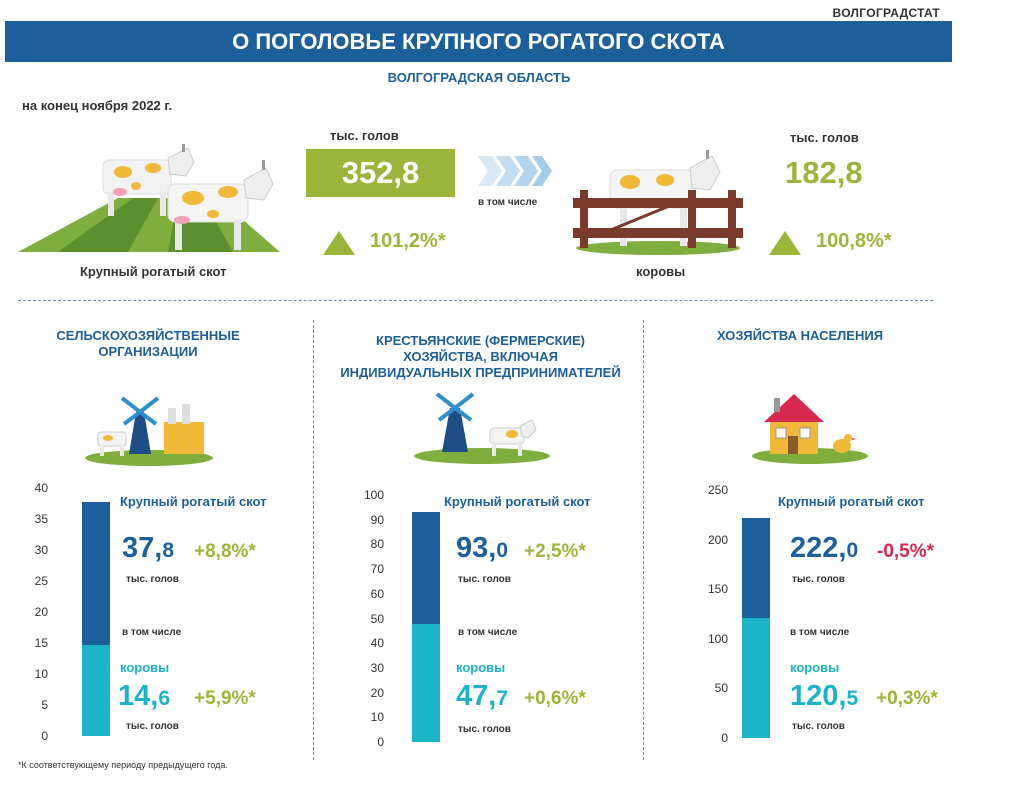  What do you see at coordinates (818, 696) in the screenshot?
I see `cows-value-int: 120,` at bounding box center [818, 696].